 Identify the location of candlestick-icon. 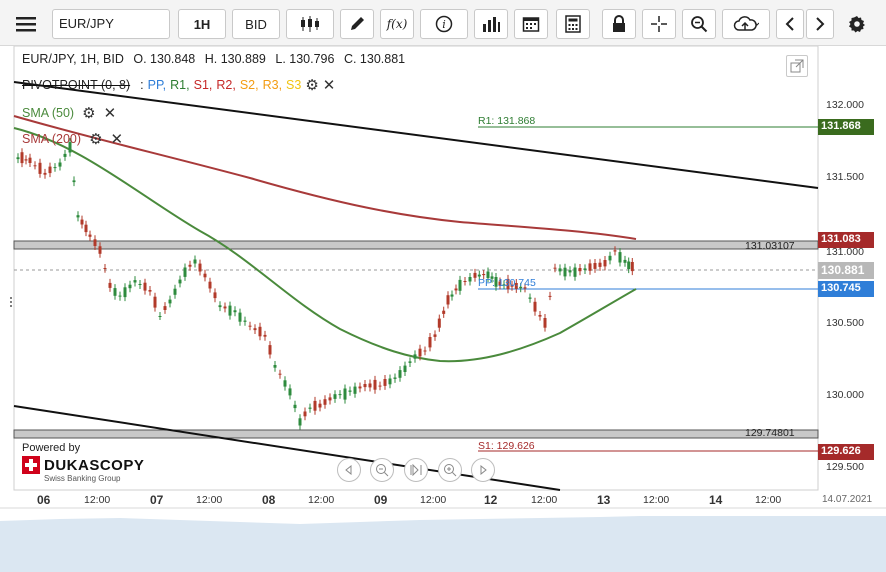
(310, 24).